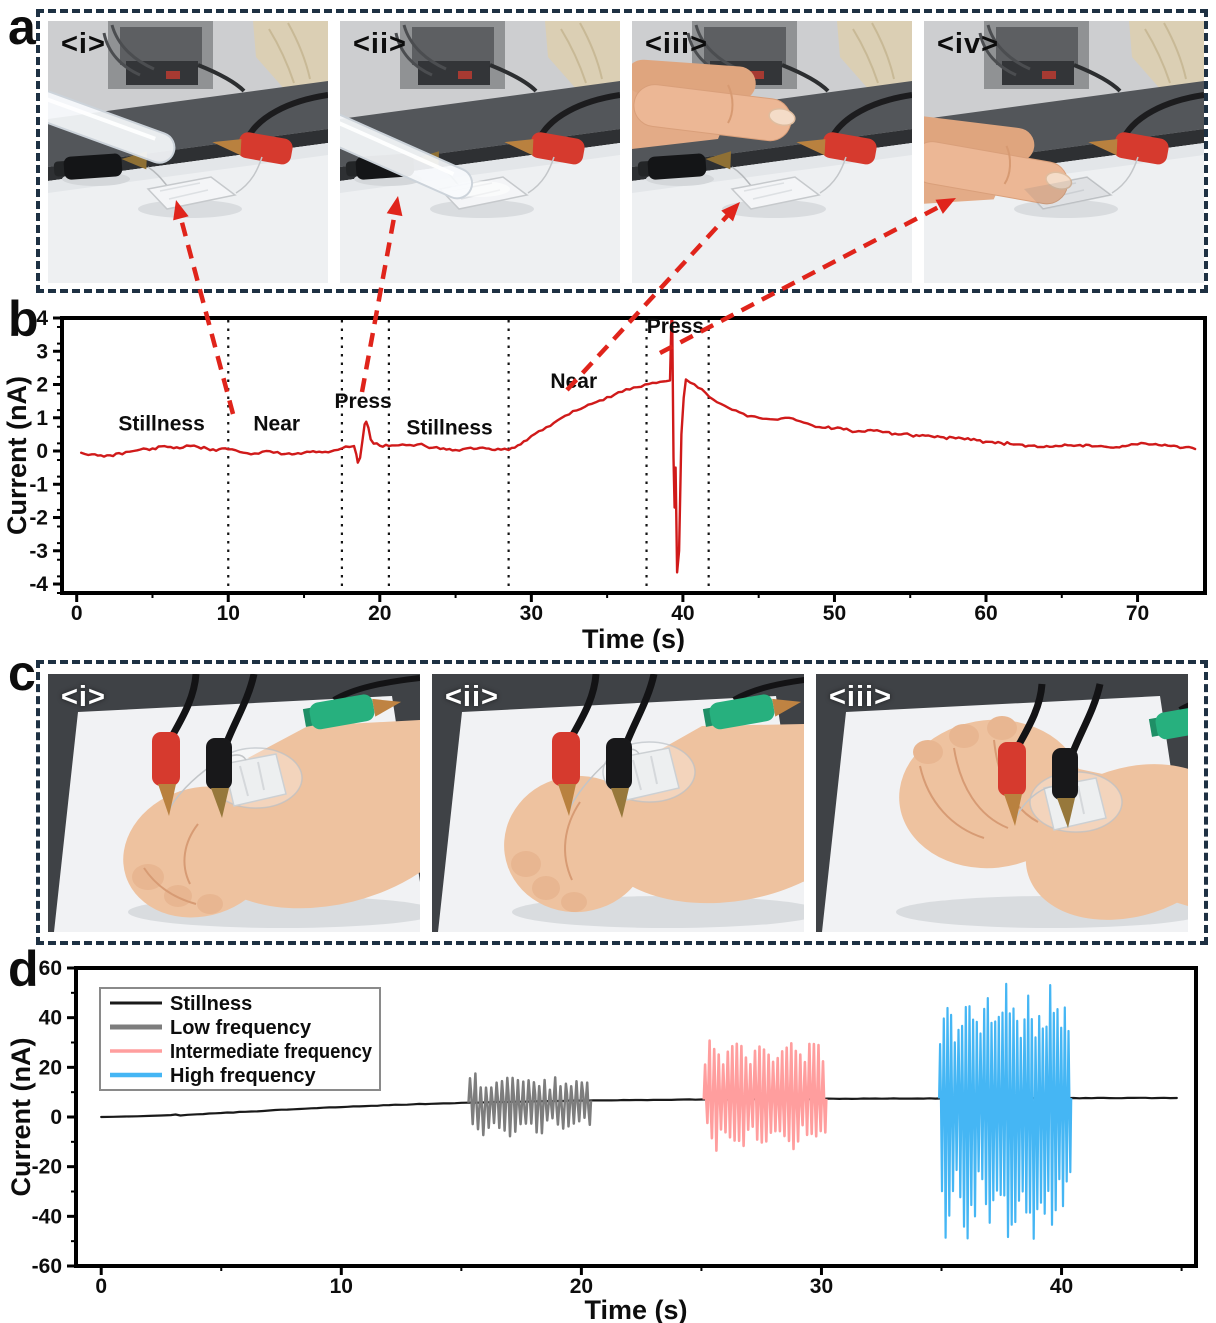 The height and width of the screenshot is (1323, 1216). I want to click on svg-text: 50, so click(834, 613).